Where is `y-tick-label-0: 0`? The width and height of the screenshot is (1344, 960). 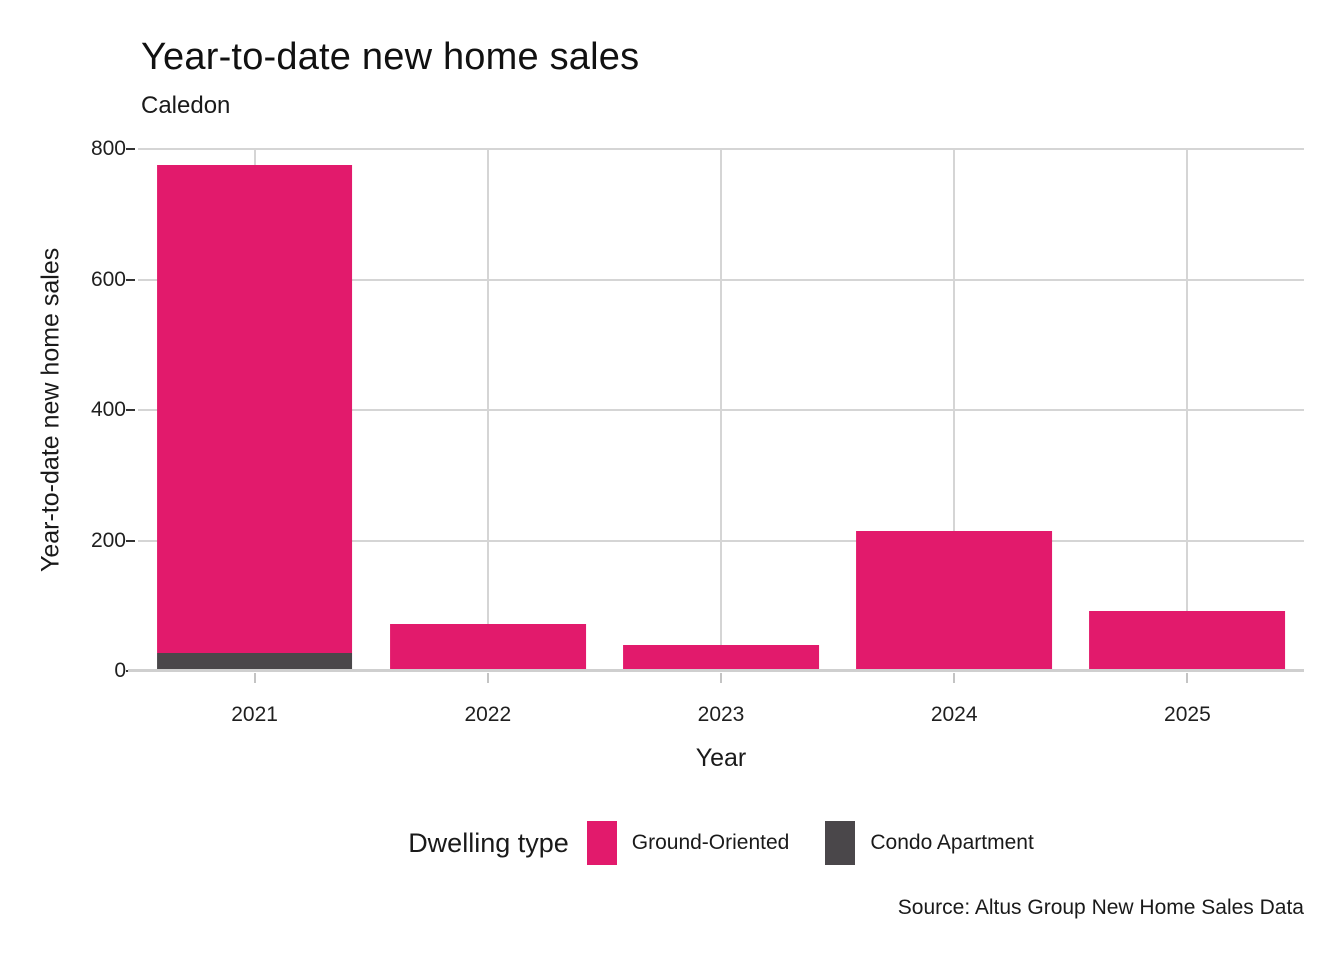
y-tick-label-0: 0 is located at coordinates (120, 670).